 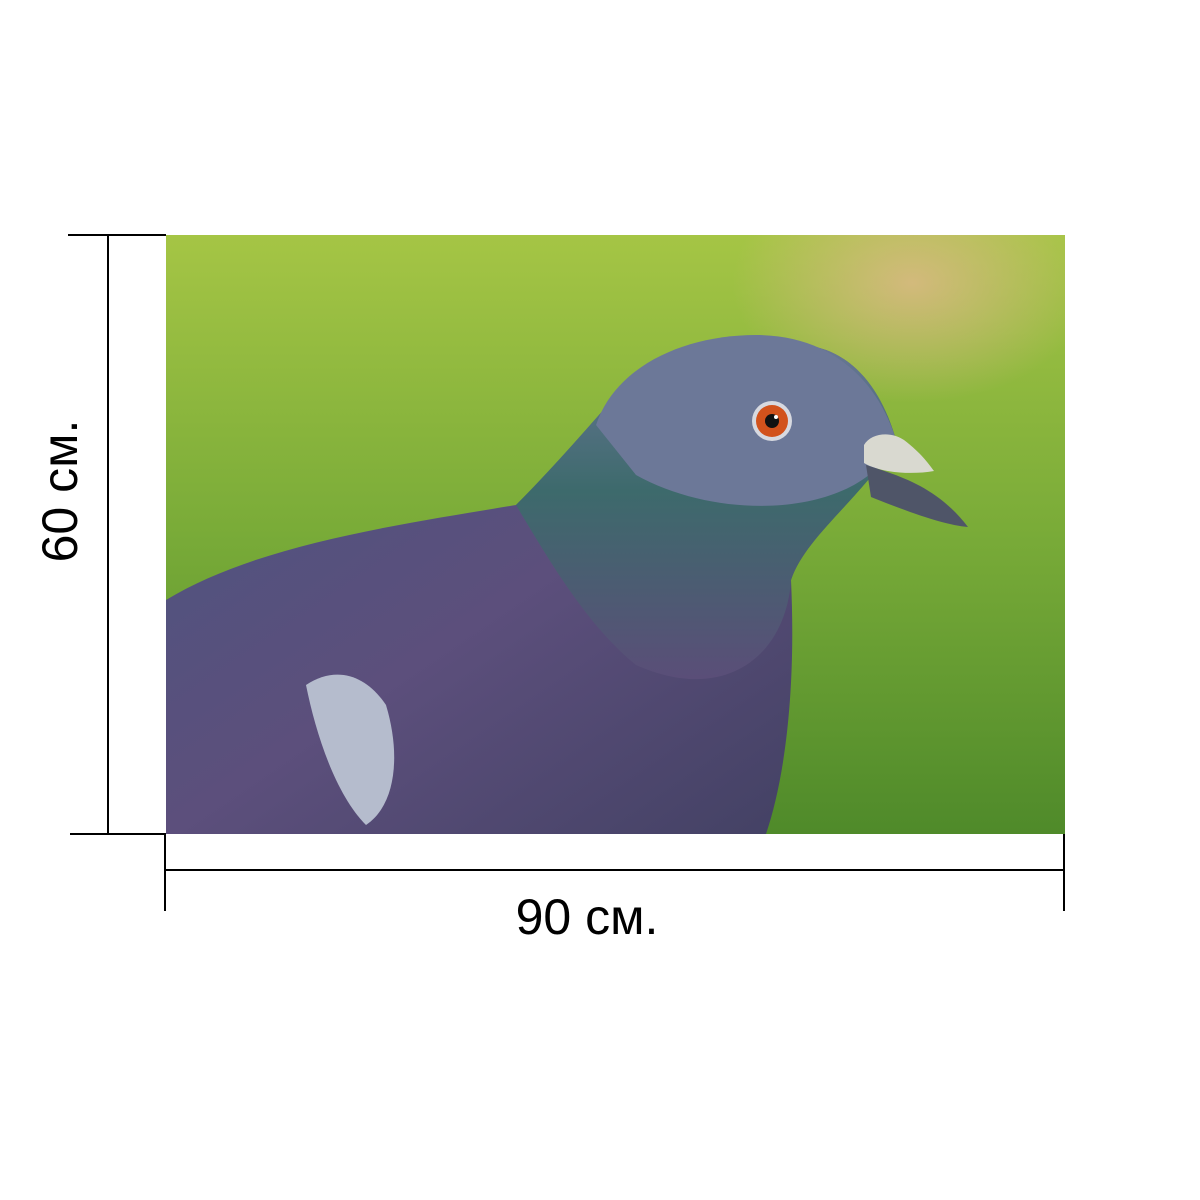 I want to click on height-line, so click(x=108, y=535).